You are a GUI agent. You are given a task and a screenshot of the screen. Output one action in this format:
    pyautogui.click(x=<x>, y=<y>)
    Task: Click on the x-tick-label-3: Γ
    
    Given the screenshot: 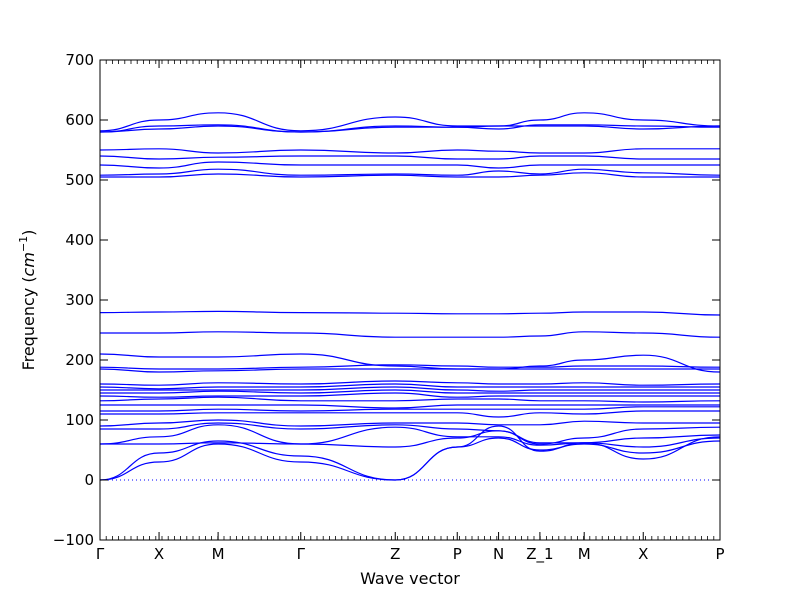 What is the action you would take?
    pyautogui.click(x=301, y=554)
    